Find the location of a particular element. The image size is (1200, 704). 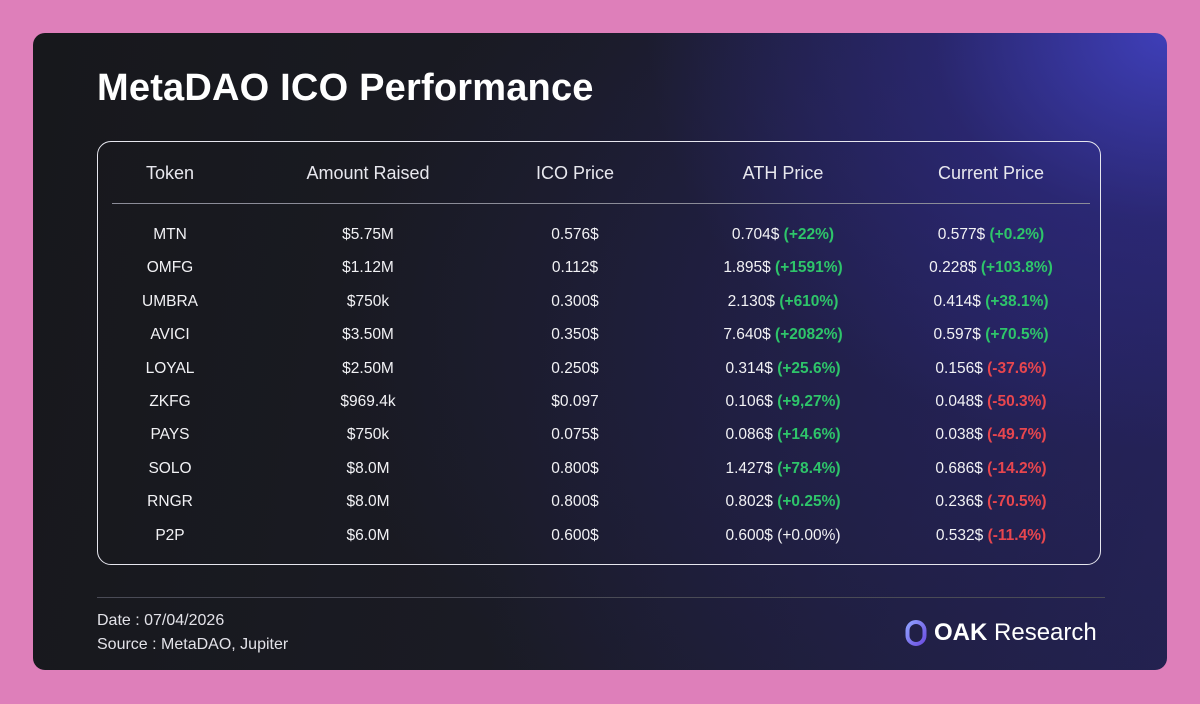

current-change-value: (+0.2%) is located at coordinates (1017, 234).